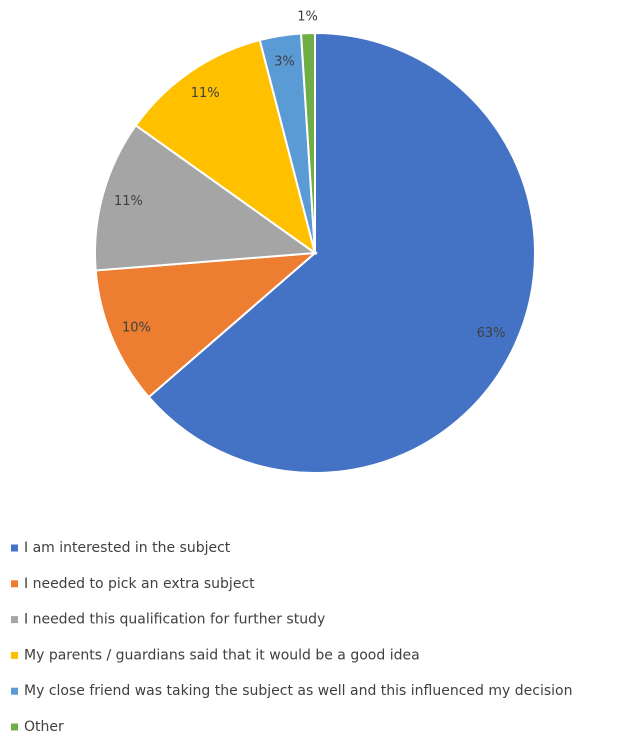  Describe the element at coordinates (127, 548) in the screenshot. I see `legend-label: I am interested in the subject` at that location.